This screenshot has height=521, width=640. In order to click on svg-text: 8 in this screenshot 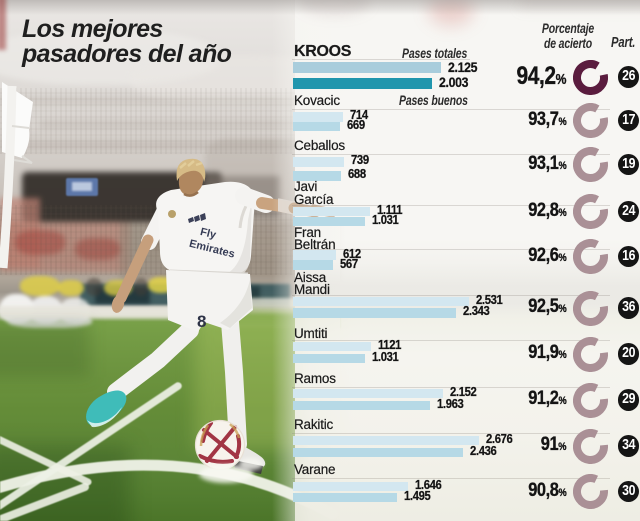, I will do `click(201, 321)`.